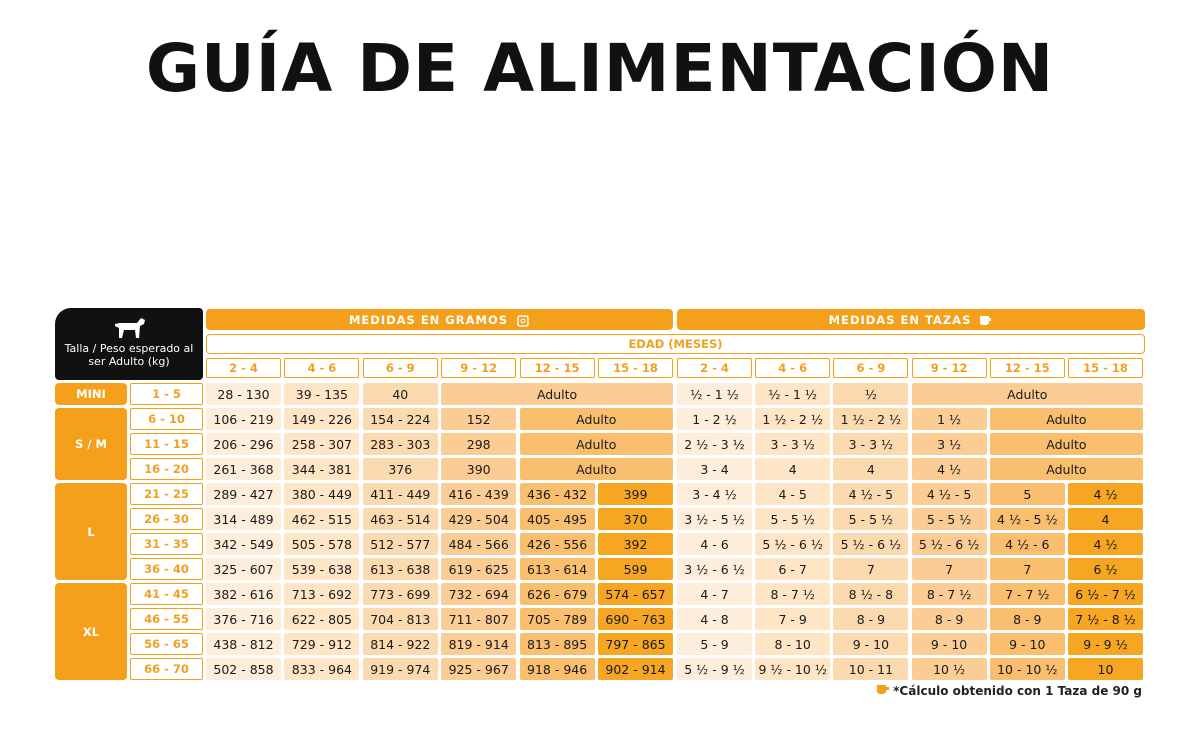  What do you see at coordinates (557, 669) in the screenshot?
I see `grams-cell: 918 - 946` at bounding box center [557, 669].